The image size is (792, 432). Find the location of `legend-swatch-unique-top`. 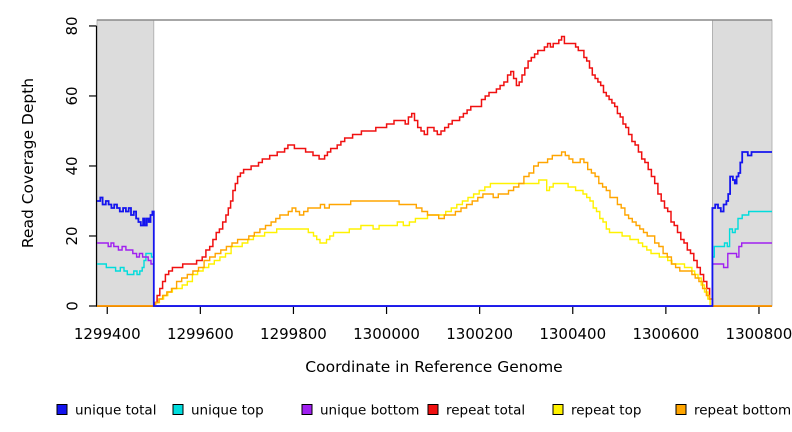

legend-swatch-unique-top is located at coordinates (178, 409).